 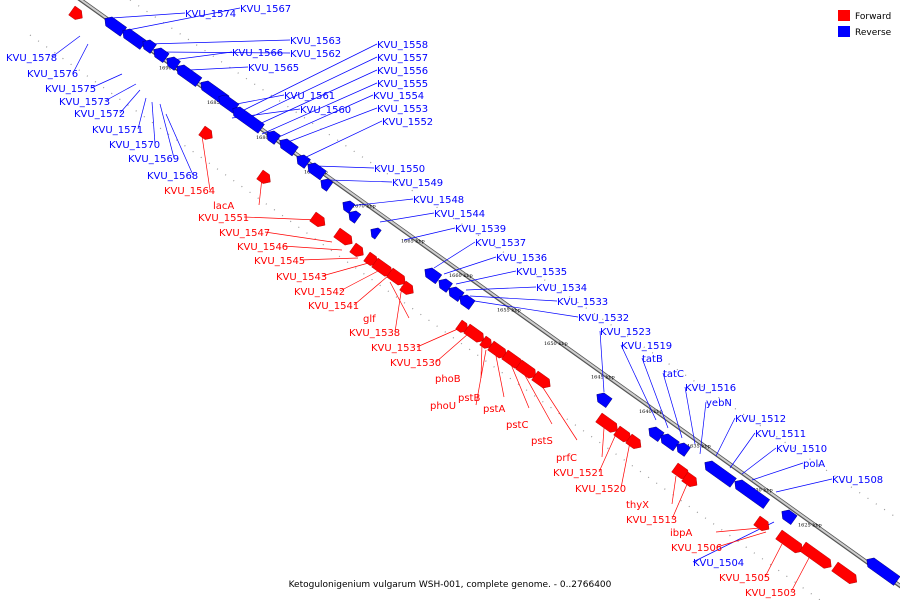 What do you see at coordinates (873, 17) in the screenshot?
I see `legend-label-forward: Forward` at bounding box center [873, 17].